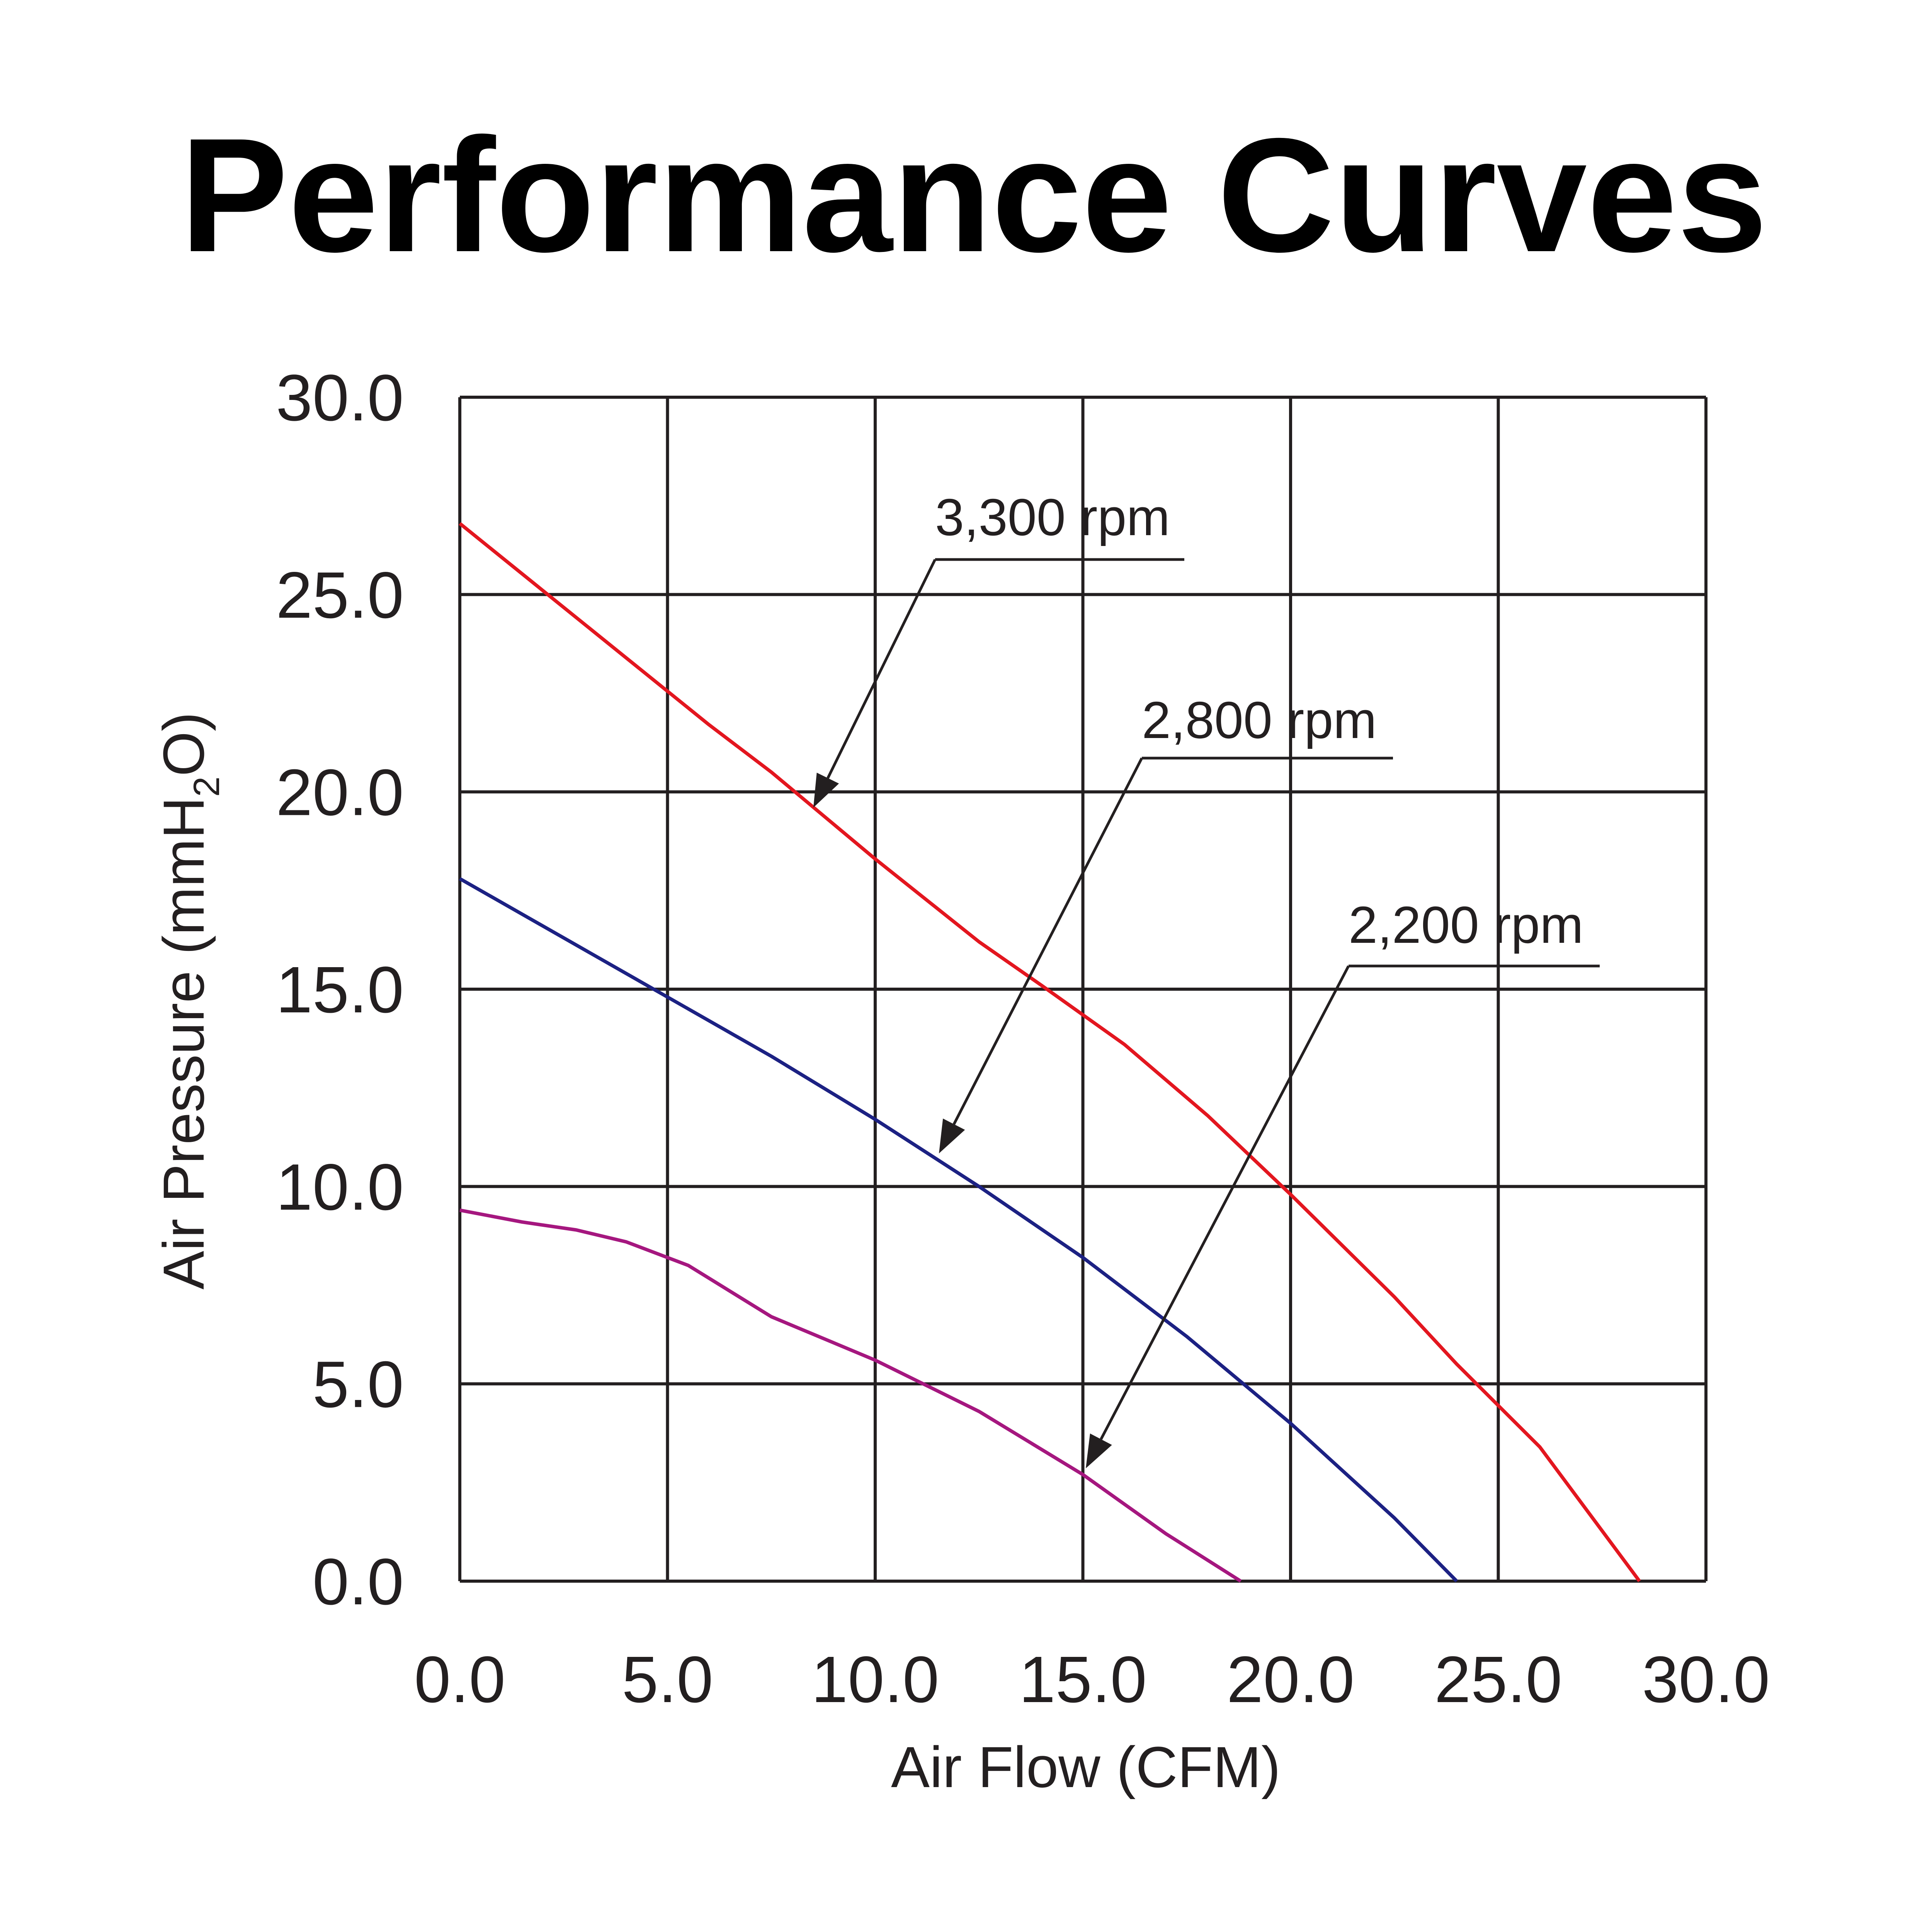 The width and height of the screenshot is (1932, 1932). Describe the element at coordinates (358, 1384) in the screenshot. I see `y-tick-label: 5.0` at that location.